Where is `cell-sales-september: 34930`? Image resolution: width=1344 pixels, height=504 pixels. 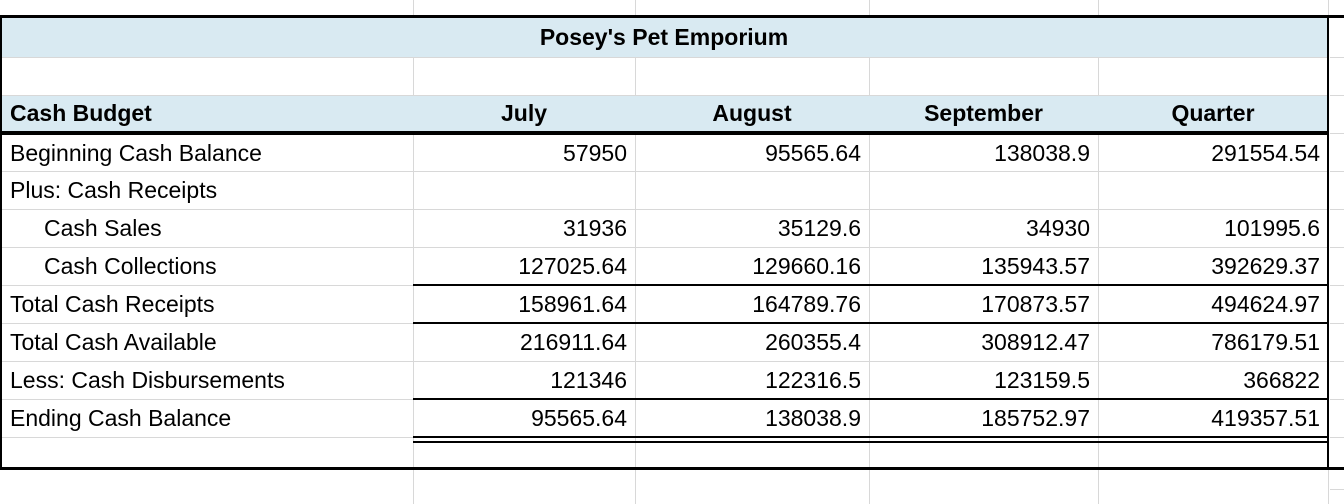 cell-sales-september: 34930 is located at coordinates (1058, 228).